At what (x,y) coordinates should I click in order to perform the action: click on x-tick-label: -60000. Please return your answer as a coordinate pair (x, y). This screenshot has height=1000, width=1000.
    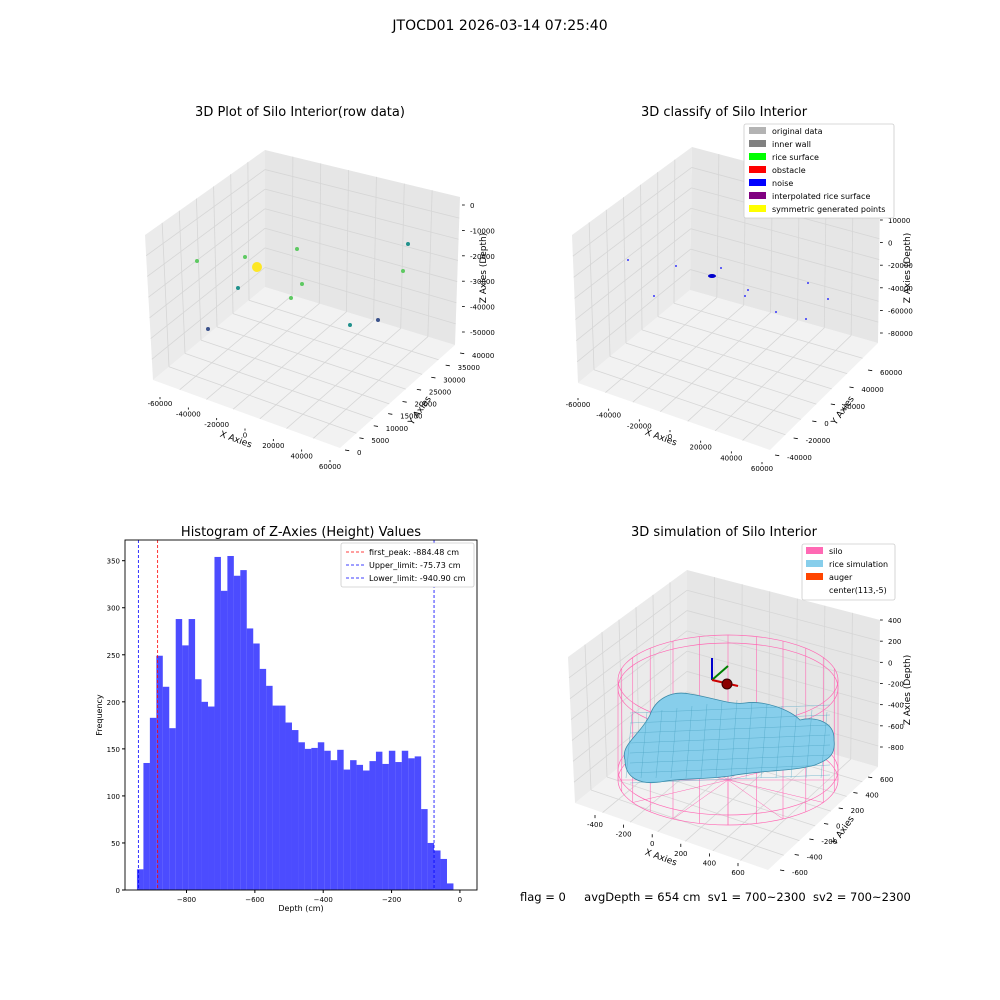
    Looking at the image, I should click on (578, 405).